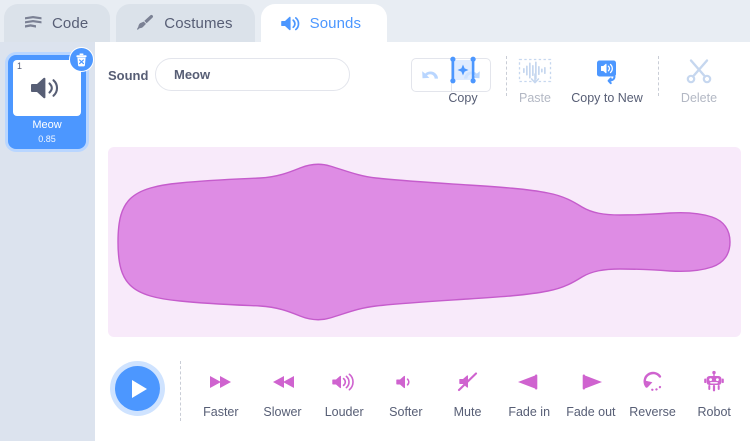 This screenshot has height=441, width=750. Describe the element at coordinates (33, 23) in the screenshot. I see `code-blocks-icon` at that location.